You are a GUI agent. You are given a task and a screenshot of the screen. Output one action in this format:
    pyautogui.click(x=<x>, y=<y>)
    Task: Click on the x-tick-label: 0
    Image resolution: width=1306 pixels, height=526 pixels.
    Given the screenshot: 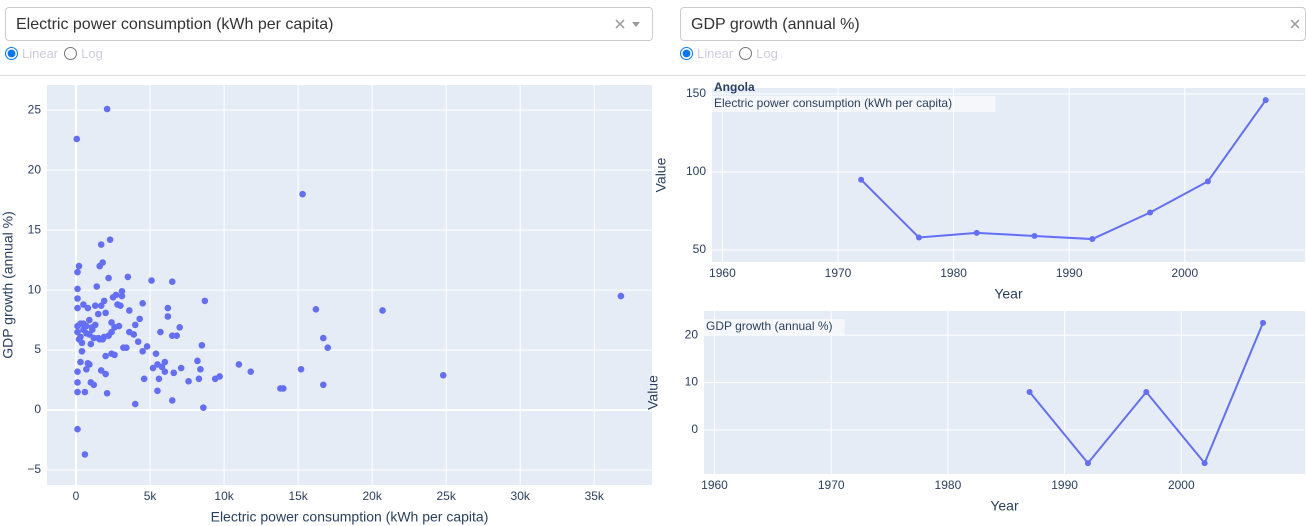 What is the action you would take?
    pyautogui.click(x=76, y=496)
    